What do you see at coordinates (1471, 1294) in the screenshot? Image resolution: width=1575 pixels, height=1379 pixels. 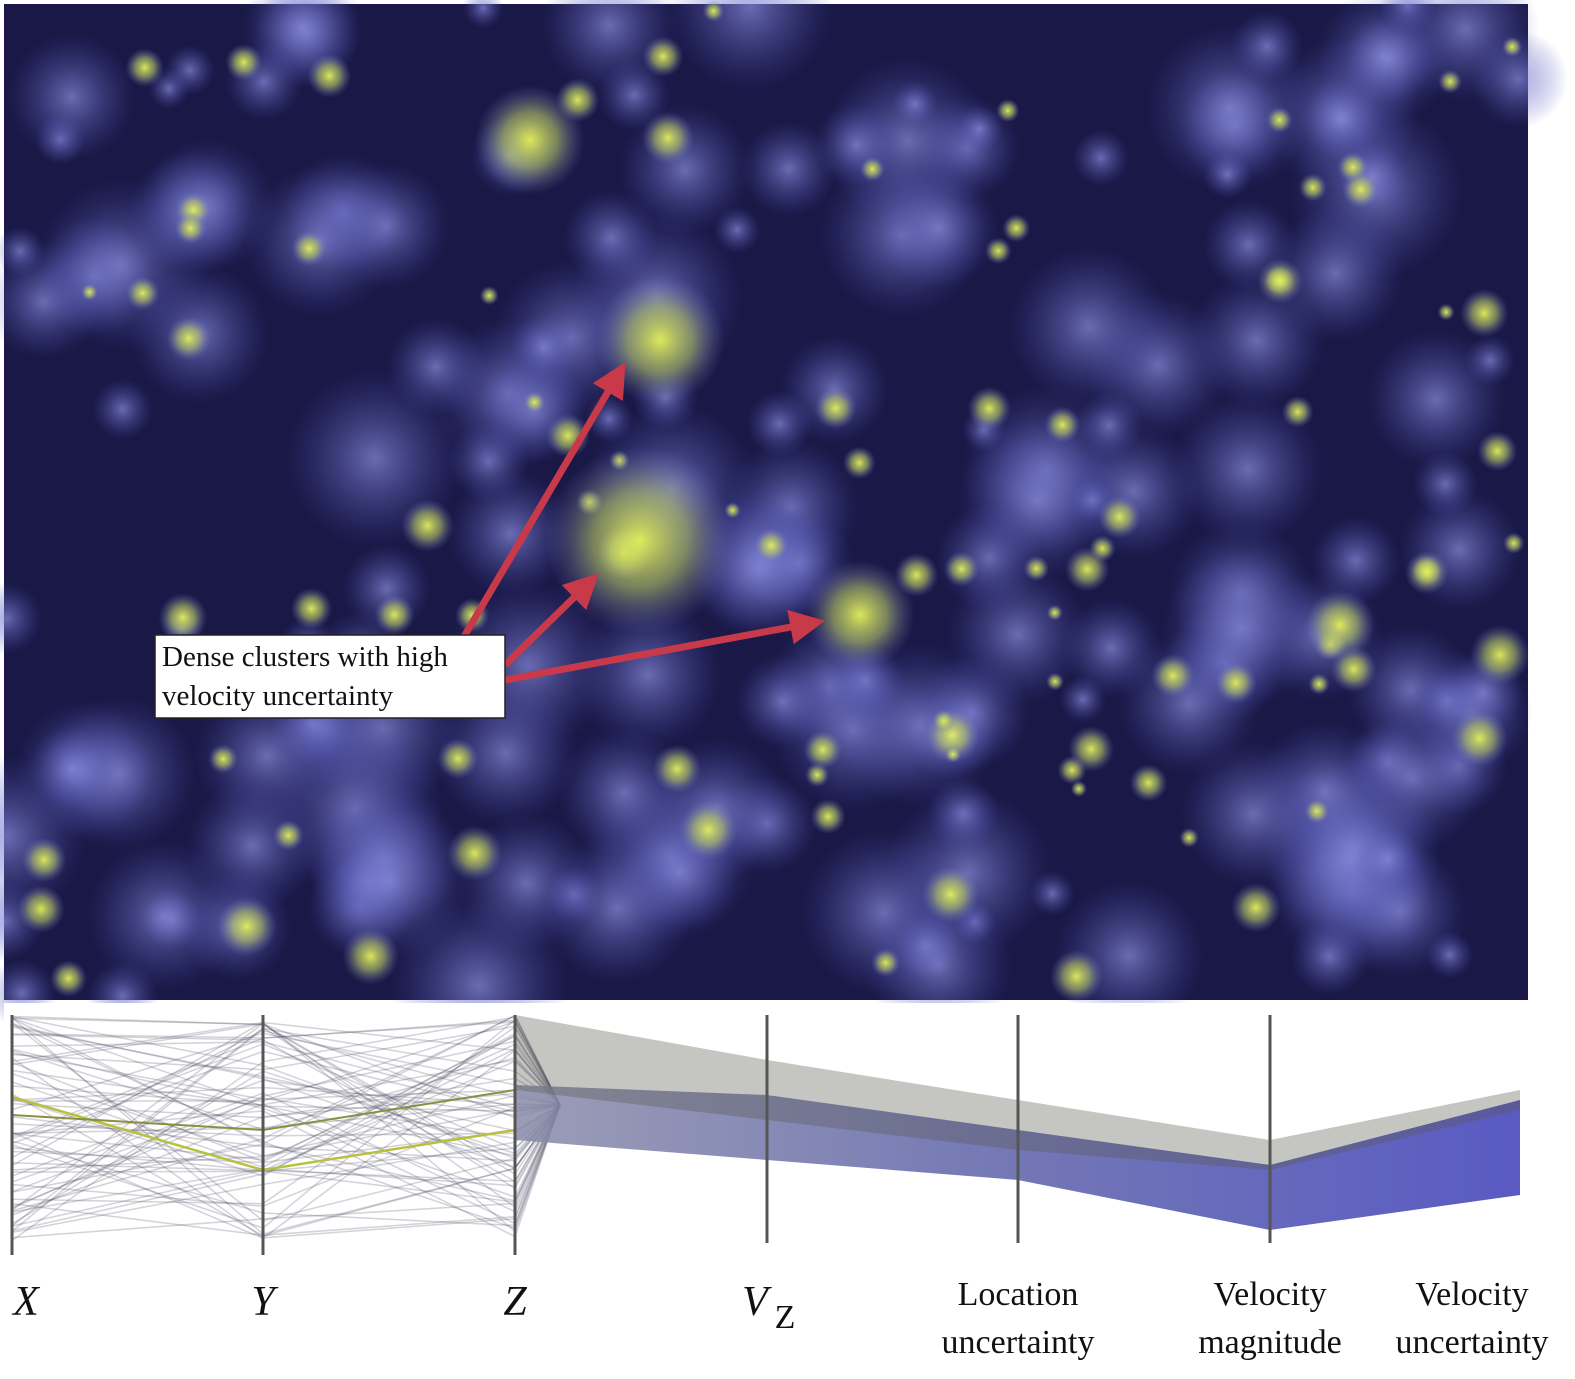 I see `axis-label: Velocity` at bounding box center [1471, 1294].